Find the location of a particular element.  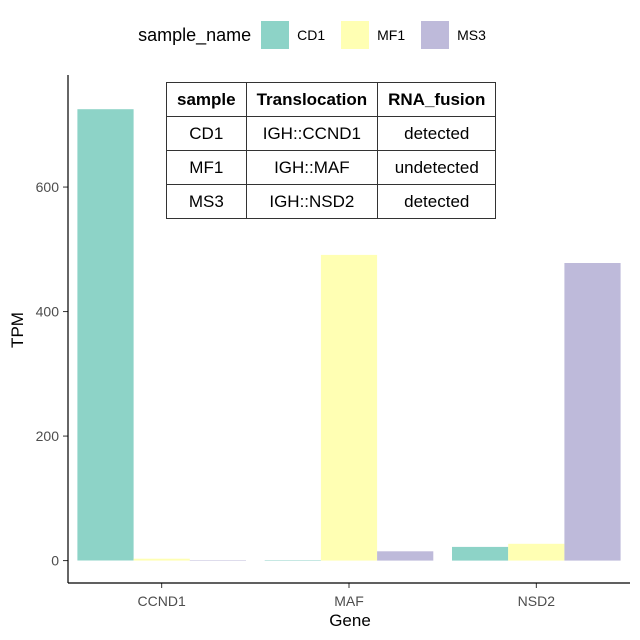

table-cell: IGH::MAF is located at coordinates (312, 167).